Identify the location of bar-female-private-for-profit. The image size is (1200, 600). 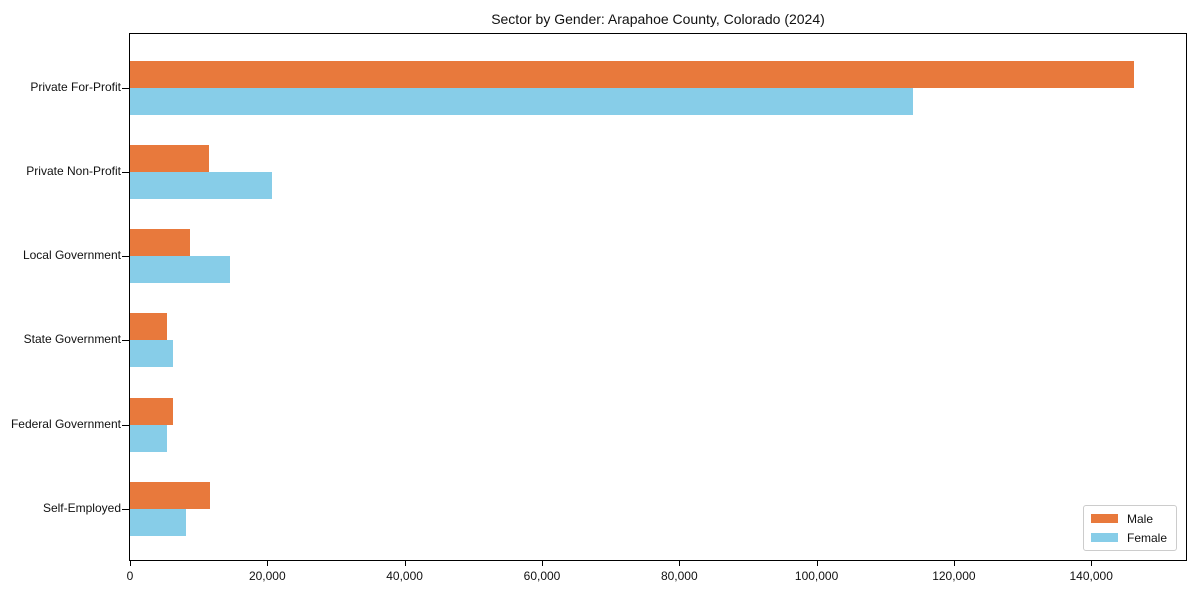
(522, 101).